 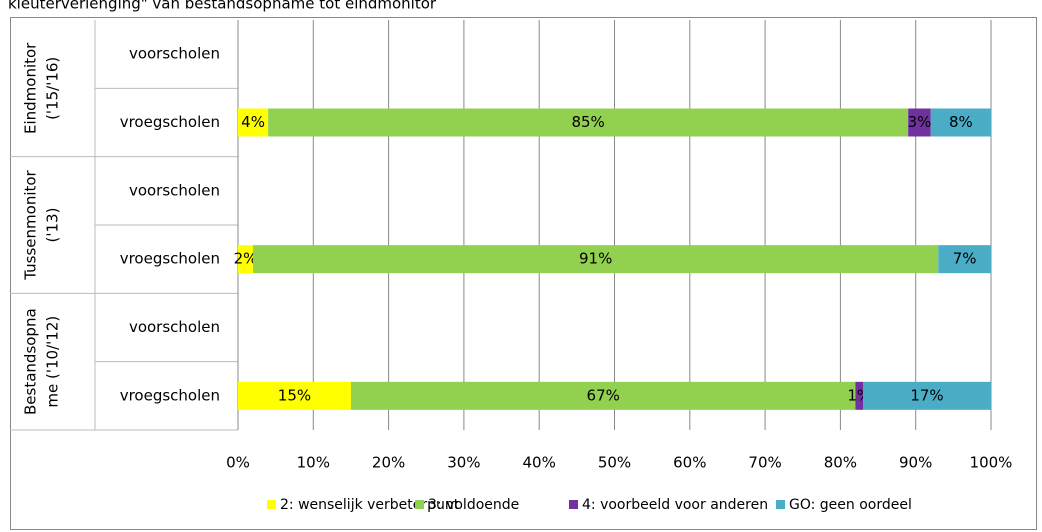 What do you see at coordinates (31, 224) in the screenshot?
I see `group-label: Tussenmonitor` at bounding box center [31, 224].